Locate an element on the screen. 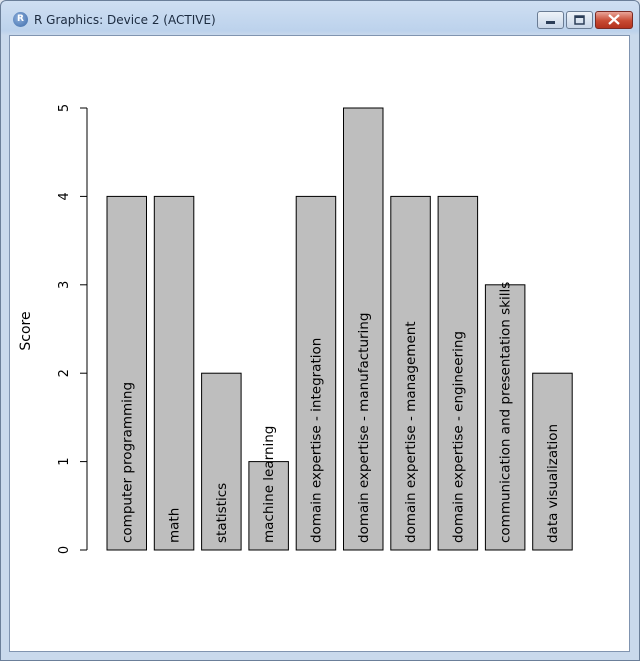 The height and width of the screenshot is (661, 640). y-tick-label: 5 is located at coordinates (64, 108).